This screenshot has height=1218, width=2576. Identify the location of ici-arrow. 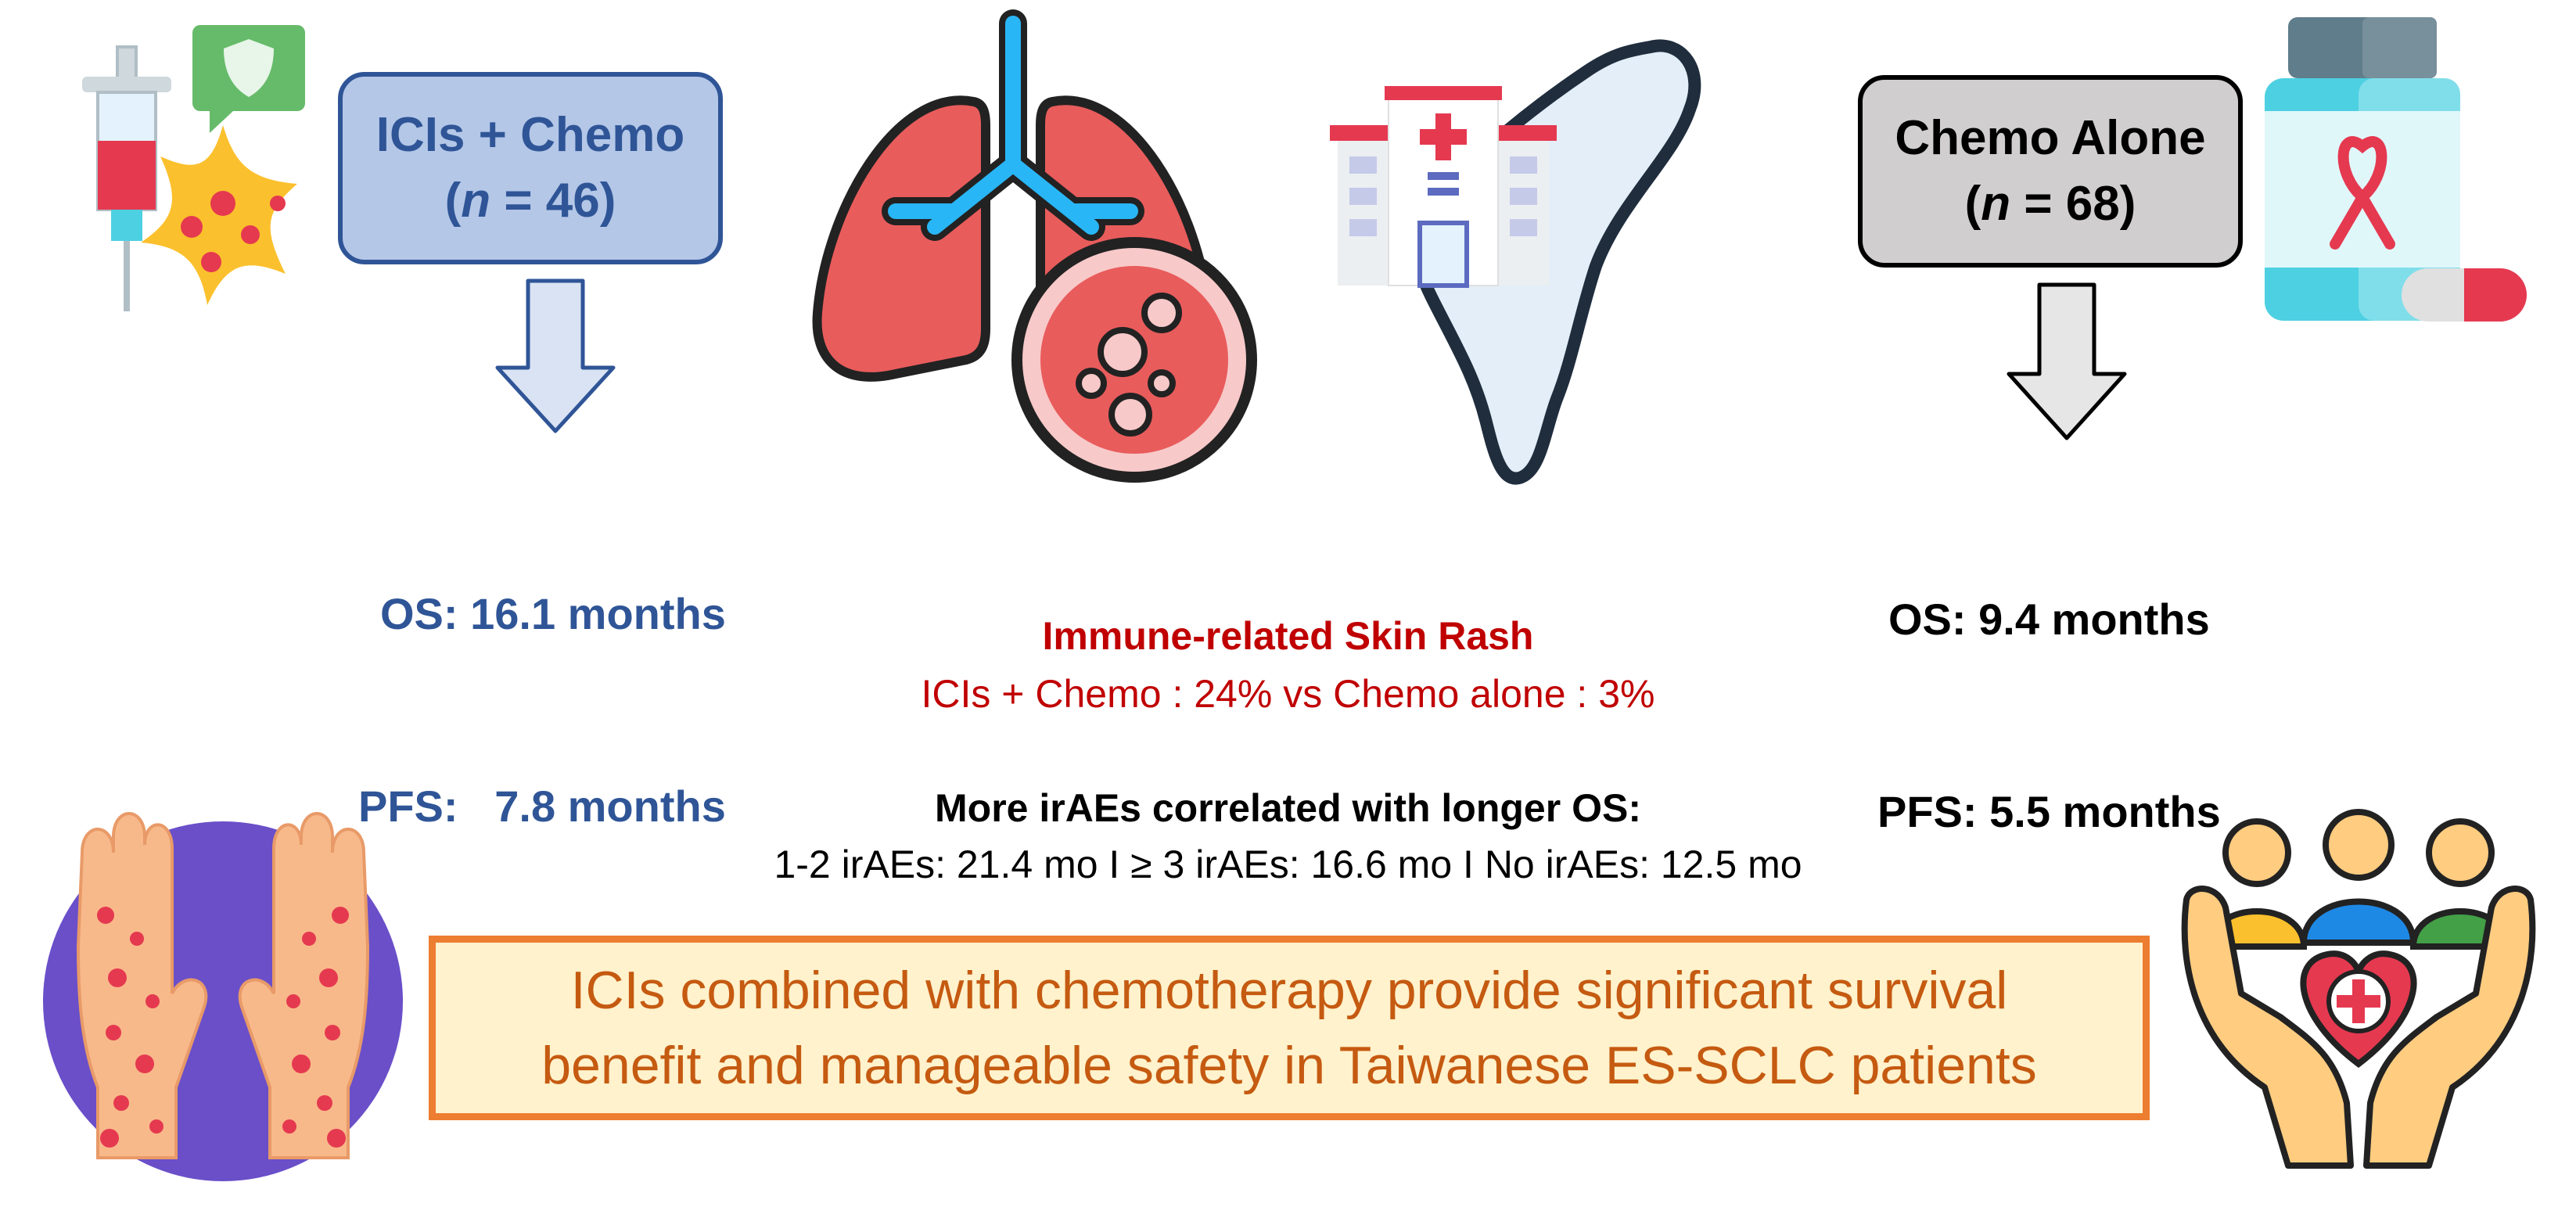
(555, 355).